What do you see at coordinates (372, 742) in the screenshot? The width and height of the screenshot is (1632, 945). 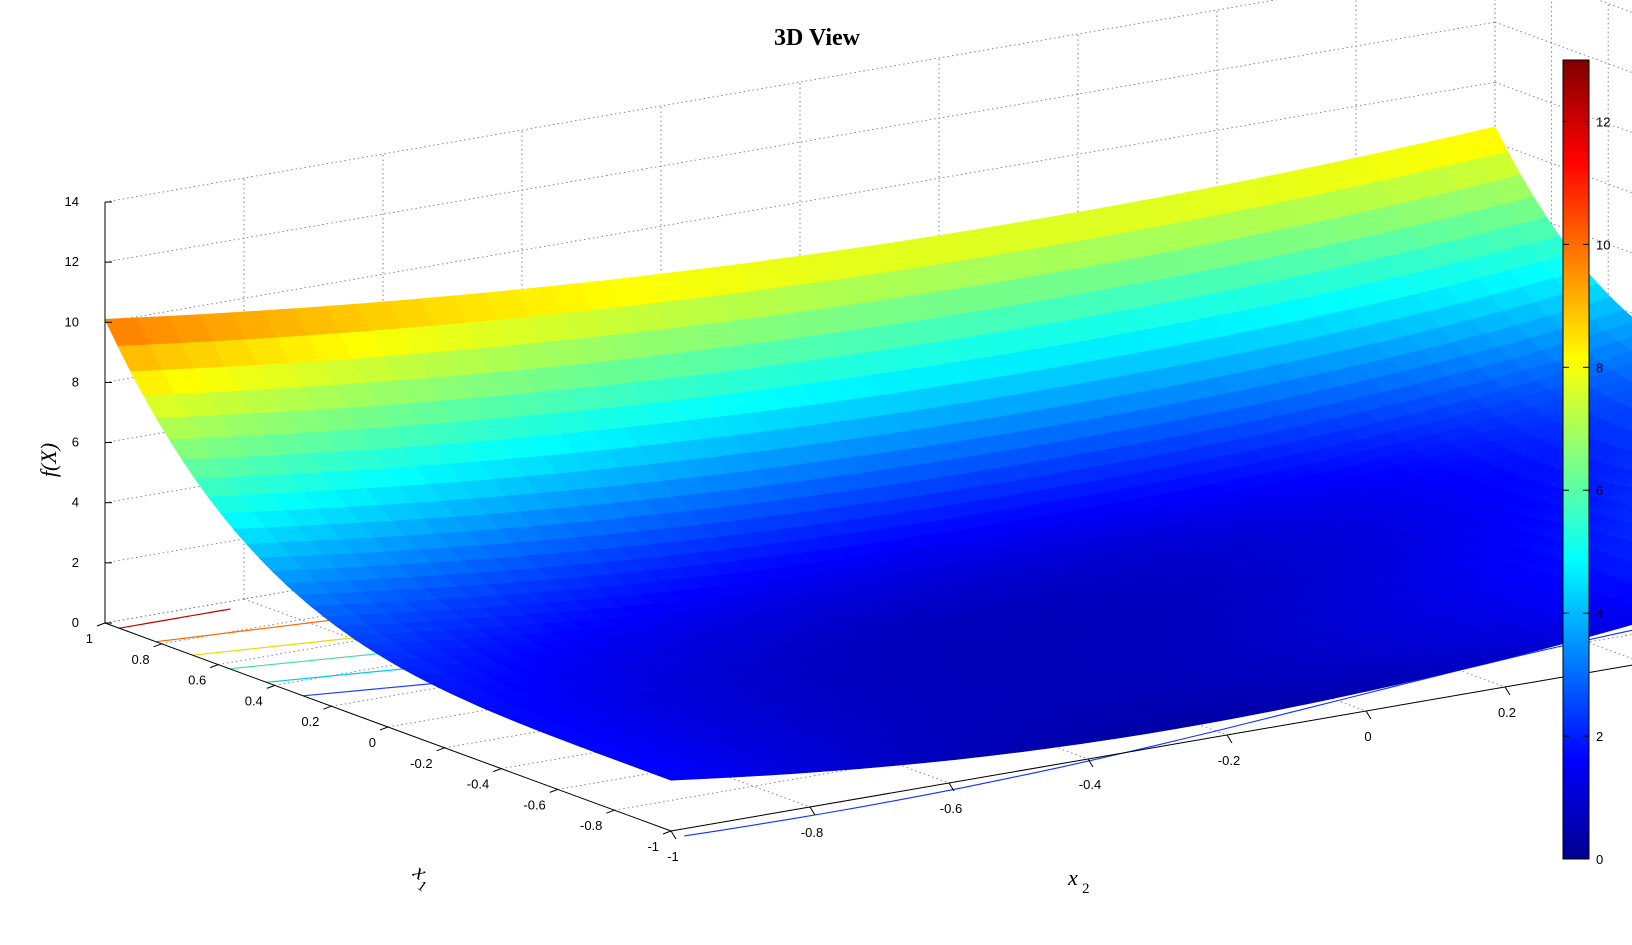 I see `x1-tick-label: 0` at bounding box center [372, 742].